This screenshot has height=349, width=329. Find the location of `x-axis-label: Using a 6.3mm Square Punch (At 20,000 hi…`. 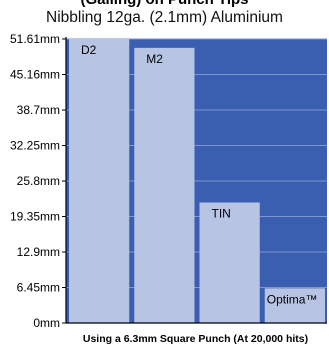

x-axis-label: Using a 6.3mm Square Punch (At 20,000 hi… is located at coordinates (195, 339).